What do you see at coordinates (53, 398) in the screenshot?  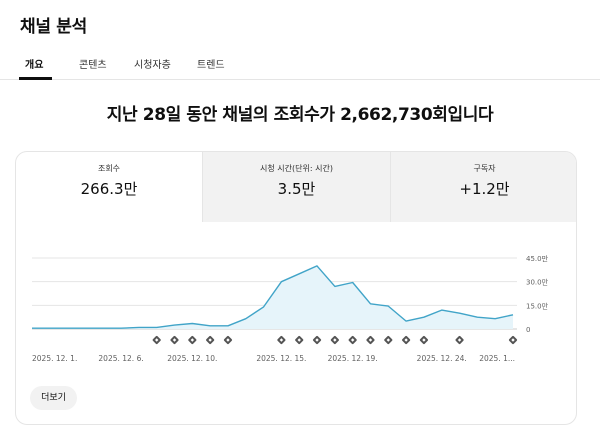 I see `more-button: 더보기` at bounding box center [53, 398].